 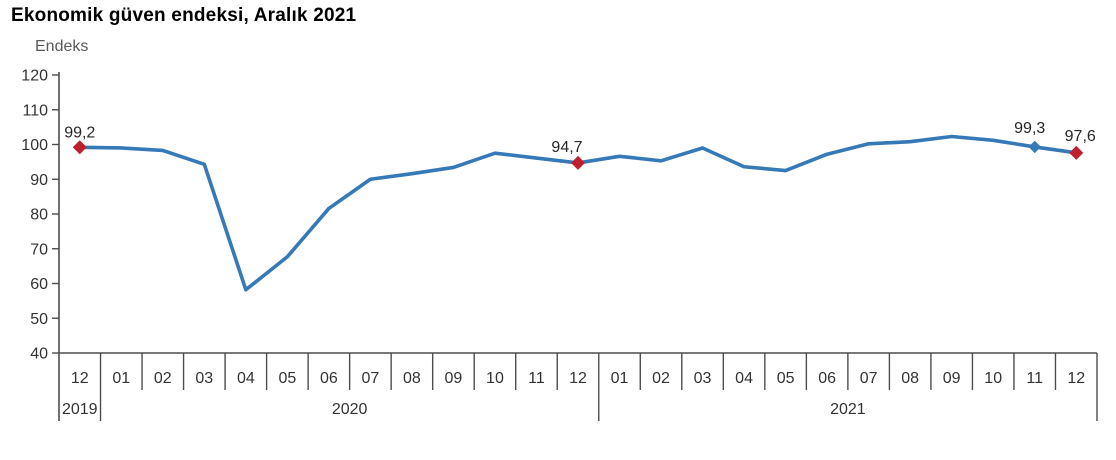 What do you see at coordinates (184, 15) in the screenshot?
I see `chart-title: Ekonomik güven endeksi, Aralık 2021` at bounding box center [184, 15].